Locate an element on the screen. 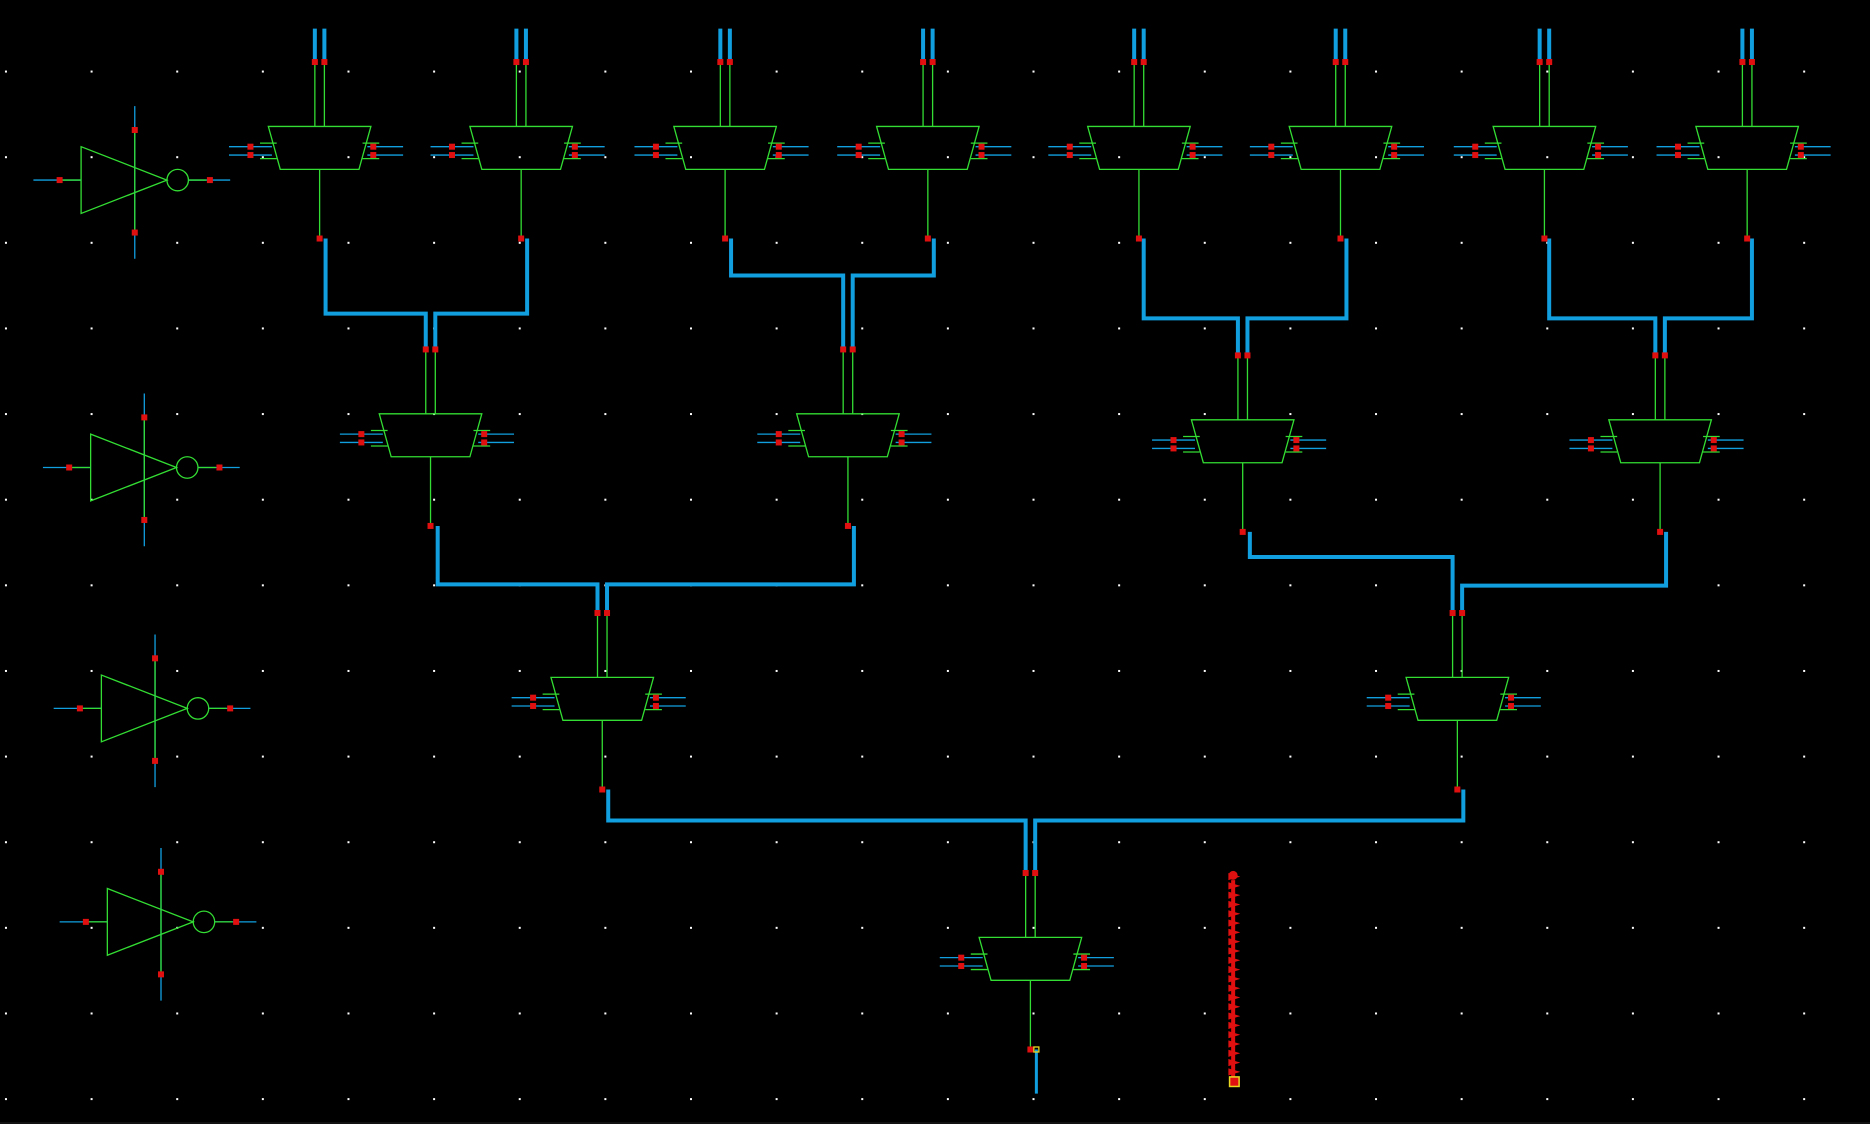 This screenshot has height=1124, width=1870. marker-column is located at coordinates (1234, 979).